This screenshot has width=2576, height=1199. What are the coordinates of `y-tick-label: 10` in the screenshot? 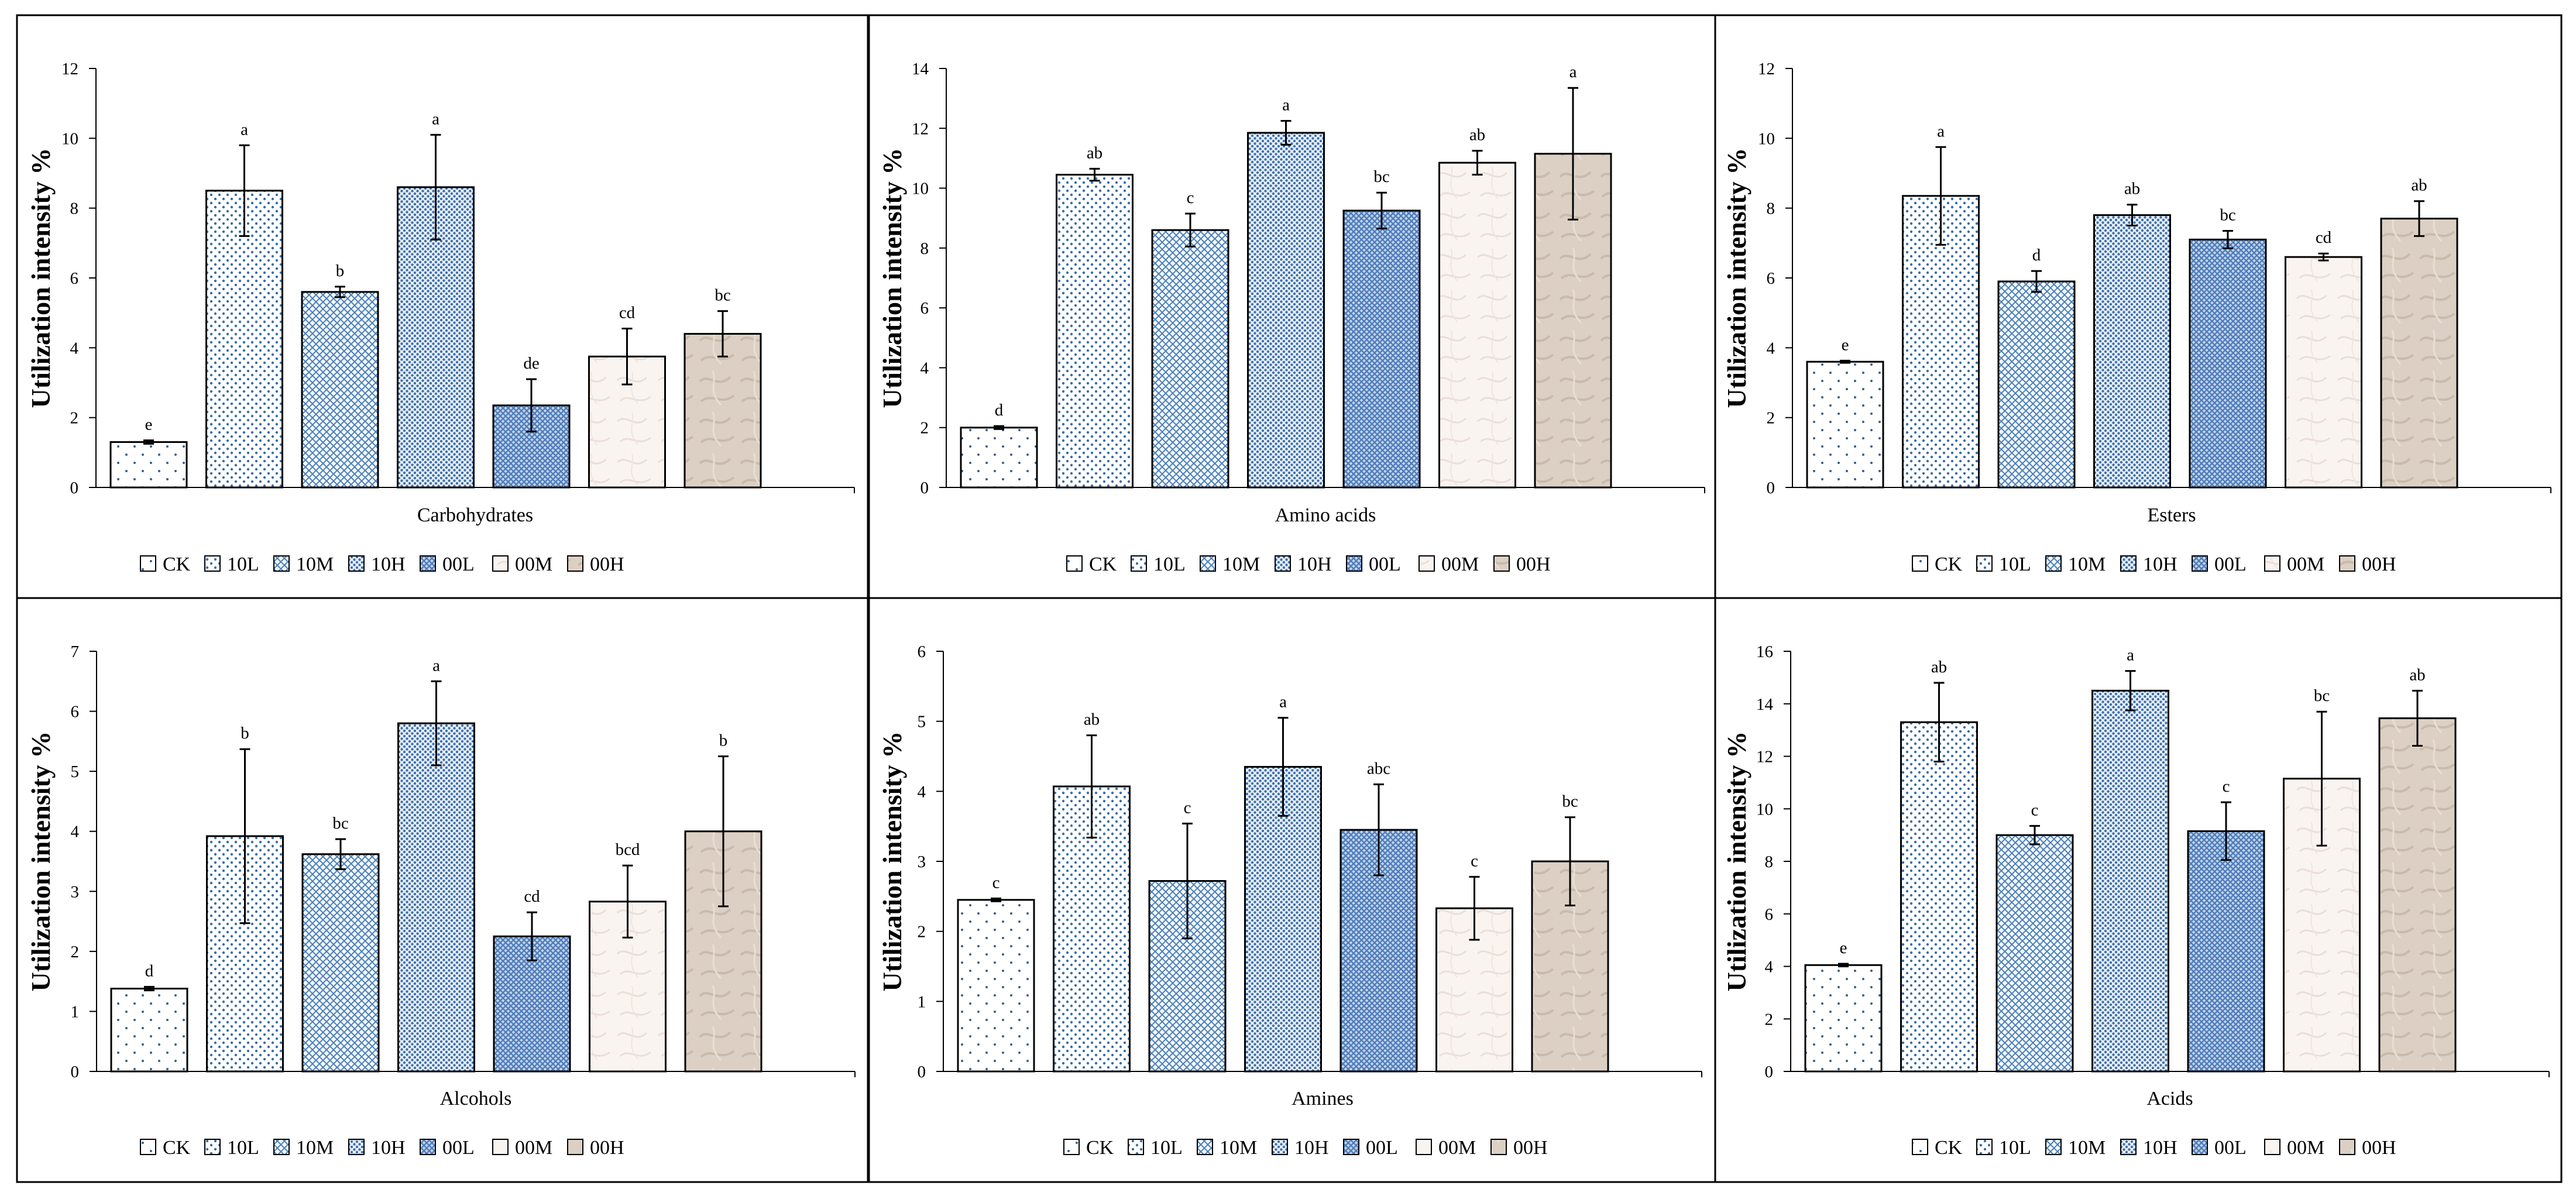 It's located at (69, 138).